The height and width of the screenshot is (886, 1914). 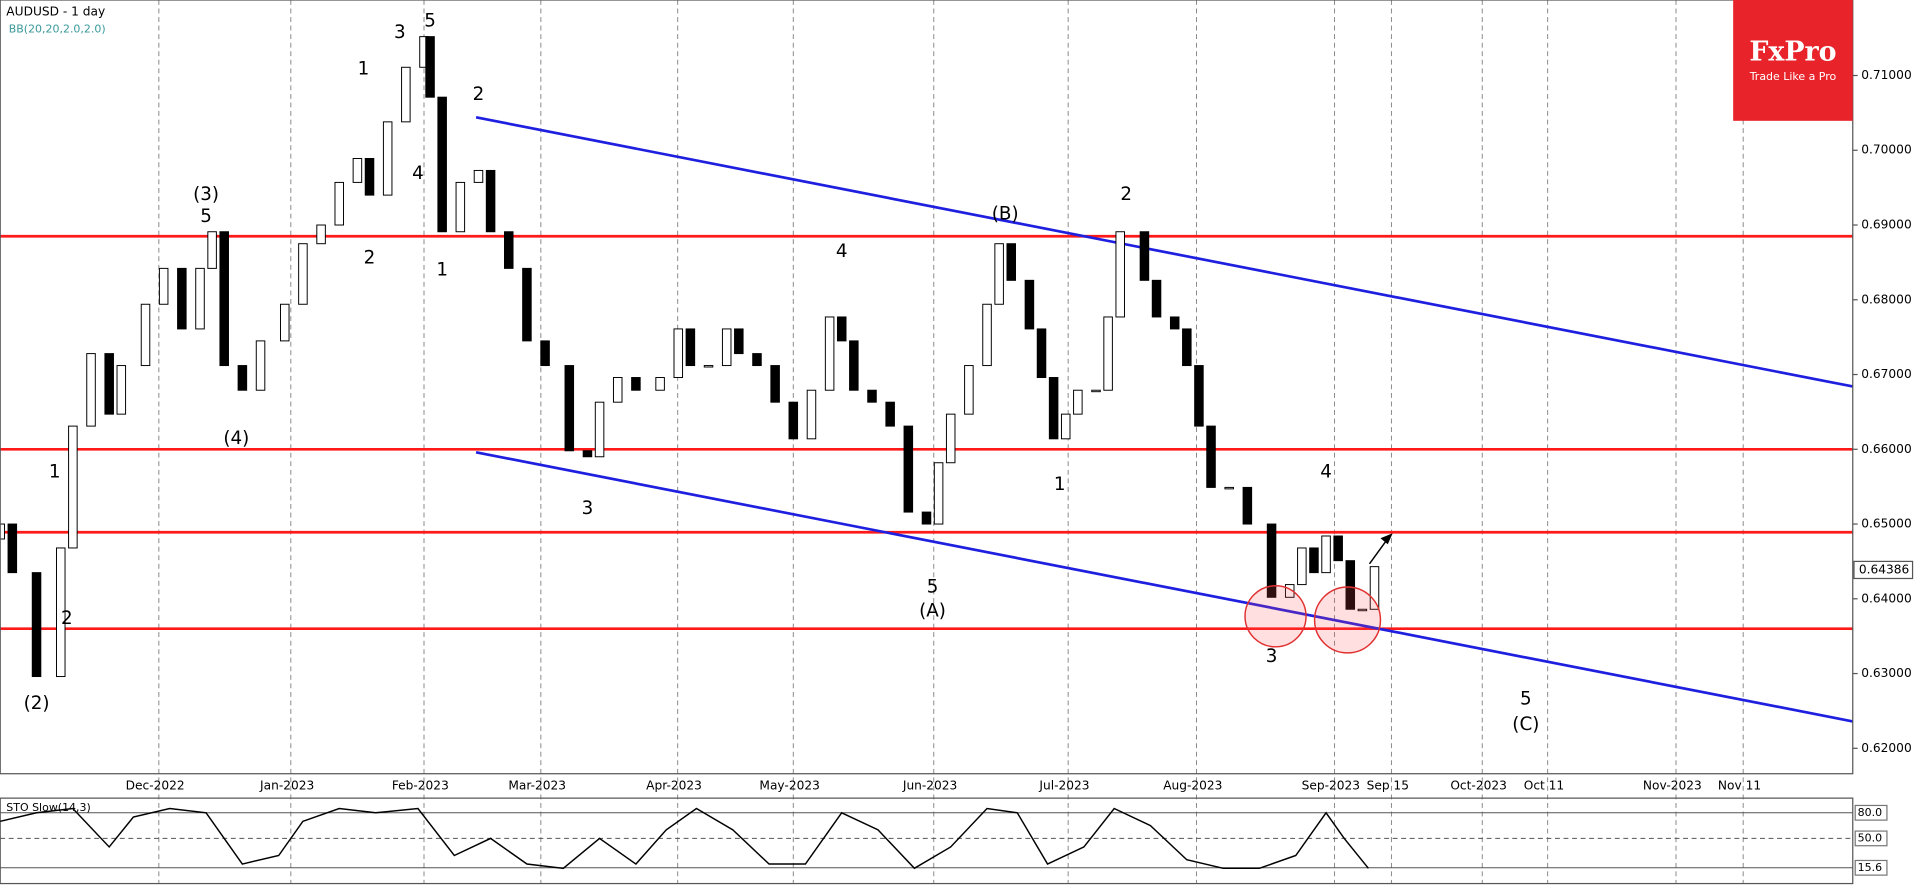 What do you see at coordinates (588, 508) in the screenshot?
I see `wave-label: 3` at bounding box center [588, 508].